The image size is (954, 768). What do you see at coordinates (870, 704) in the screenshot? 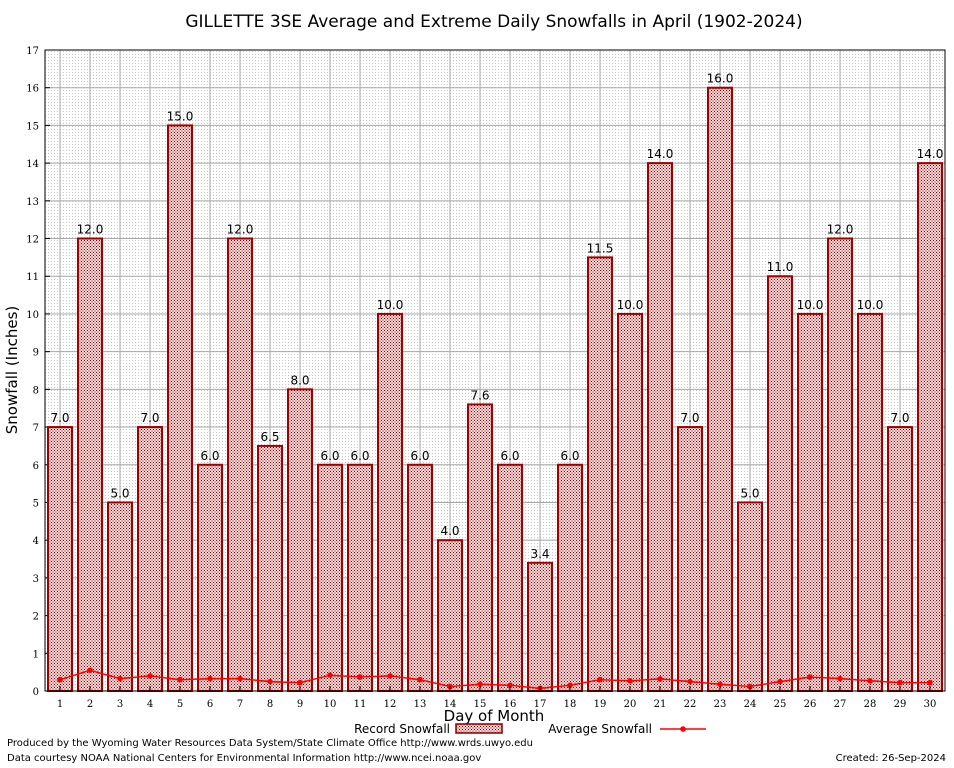
I see `x-tick-label: 28` at bounding box center [870, 704].